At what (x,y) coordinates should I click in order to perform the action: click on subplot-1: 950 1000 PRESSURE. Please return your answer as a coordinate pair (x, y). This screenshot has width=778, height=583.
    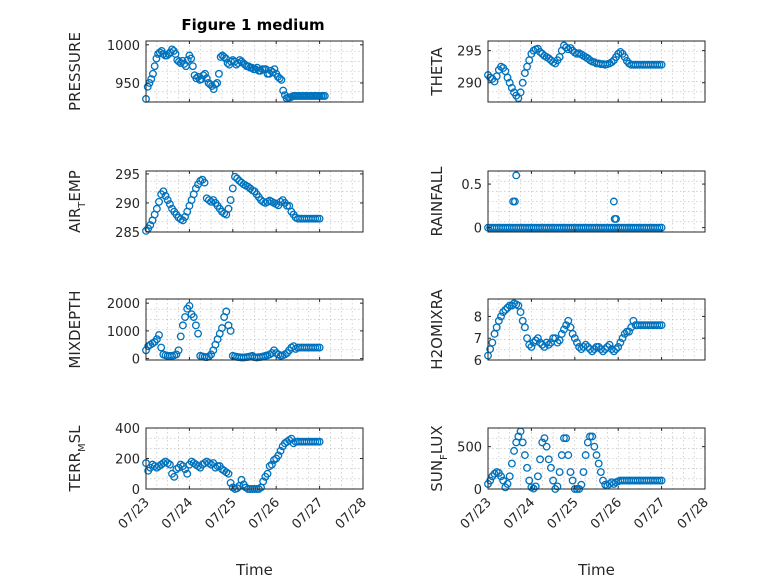
    Looking at the image, I should click on (215, 71).